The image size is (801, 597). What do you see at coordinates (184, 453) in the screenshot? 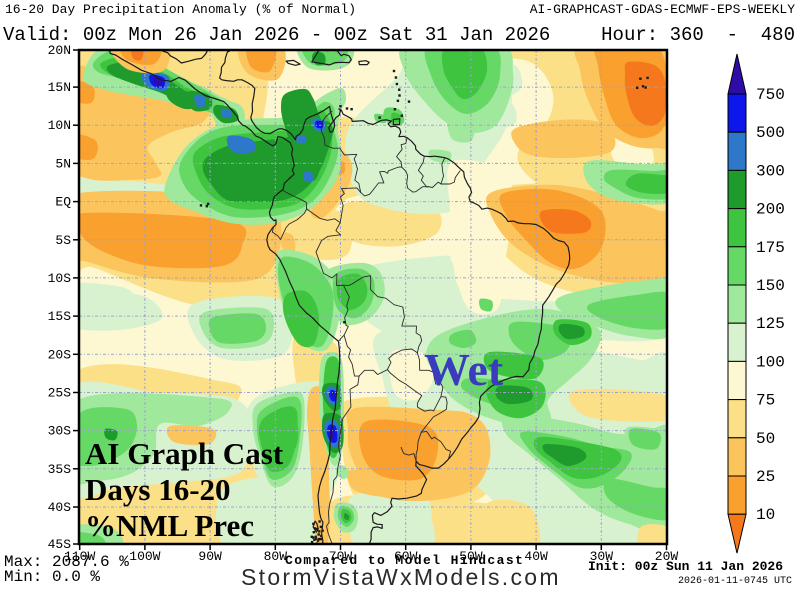
I see `svg-text: AI Graph Cast` at bounding box center [184, 453].